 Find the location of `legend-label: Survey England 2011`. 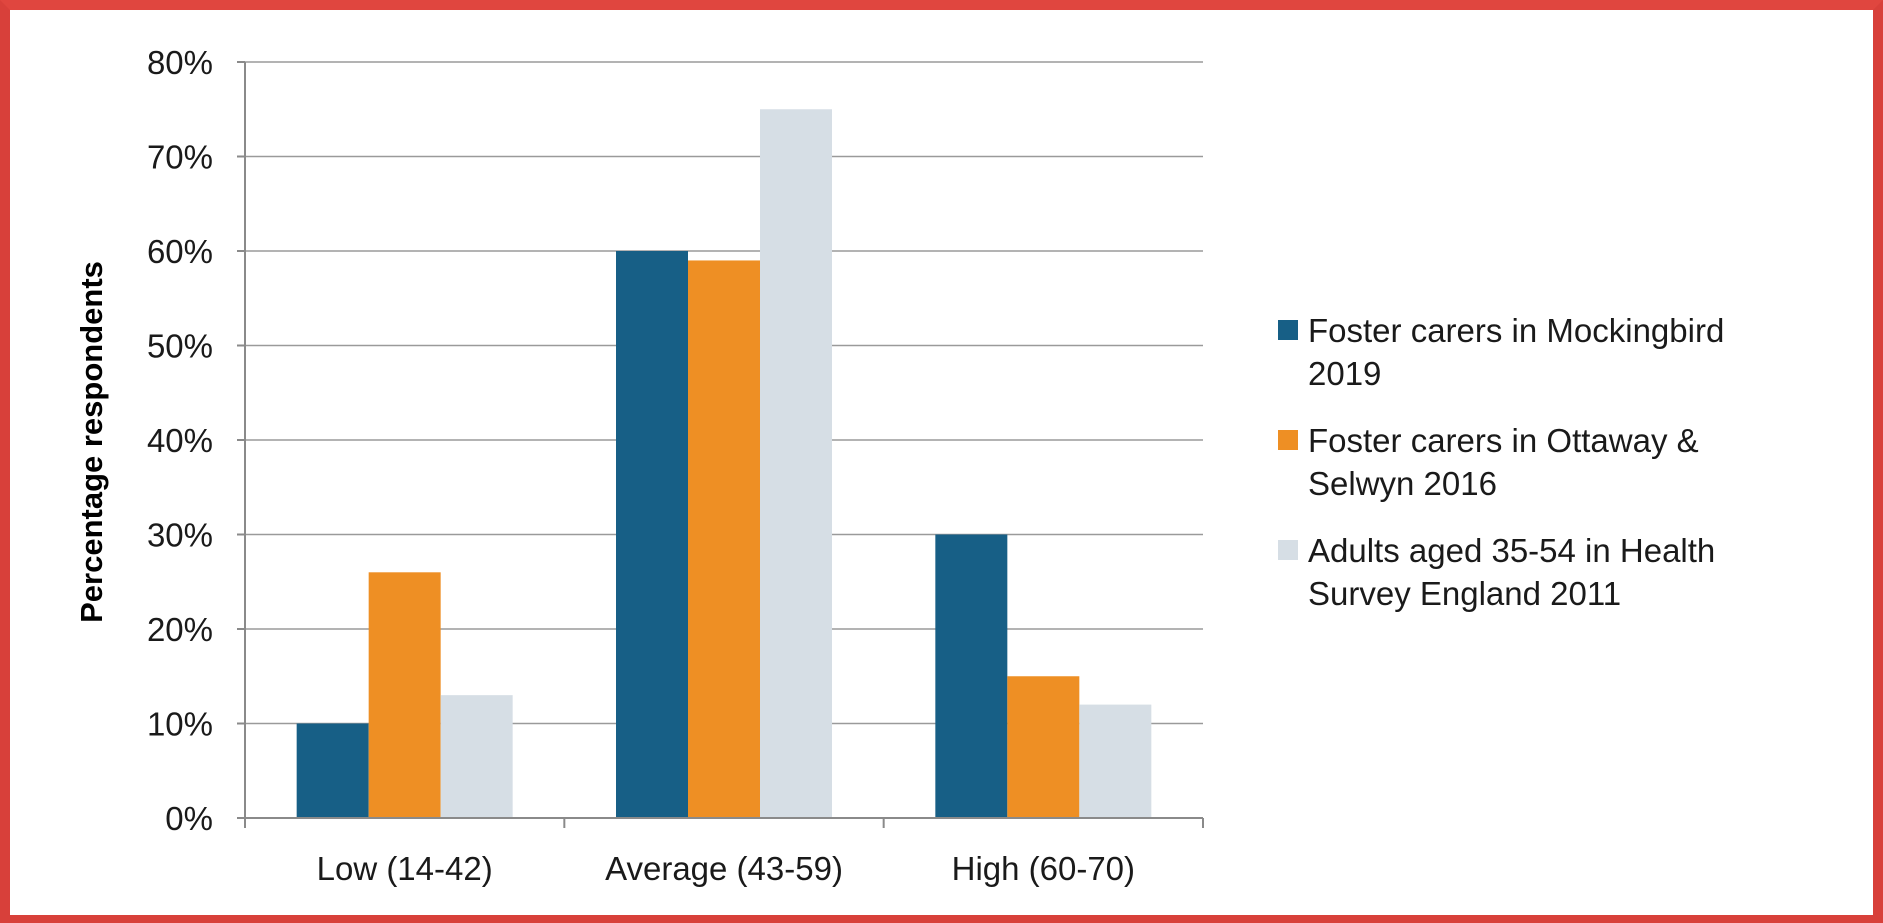

legend-label: Survey England 2011 is located at coordinates (1464, 593).